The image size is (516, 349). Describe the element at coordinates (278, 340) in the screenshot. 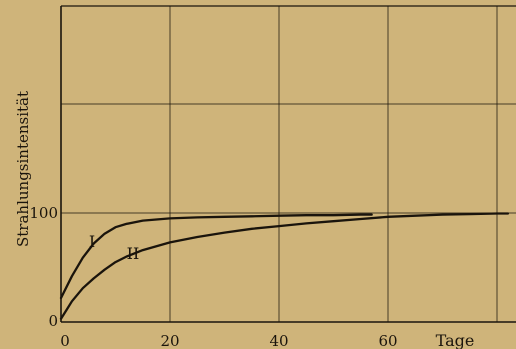

I see `x-tick-label-40: 40` at that location.